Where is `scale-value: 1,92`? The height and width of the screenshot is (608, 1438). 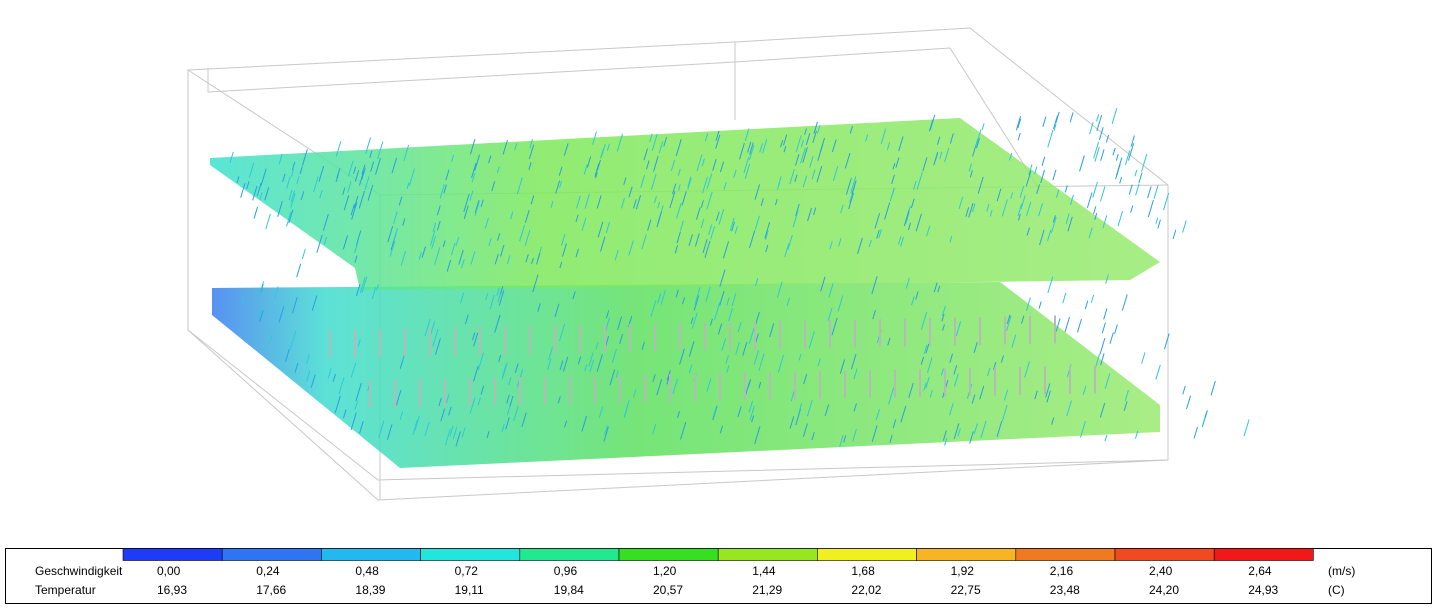 scale-value: 1,92 is located at coordinates (963, 571).